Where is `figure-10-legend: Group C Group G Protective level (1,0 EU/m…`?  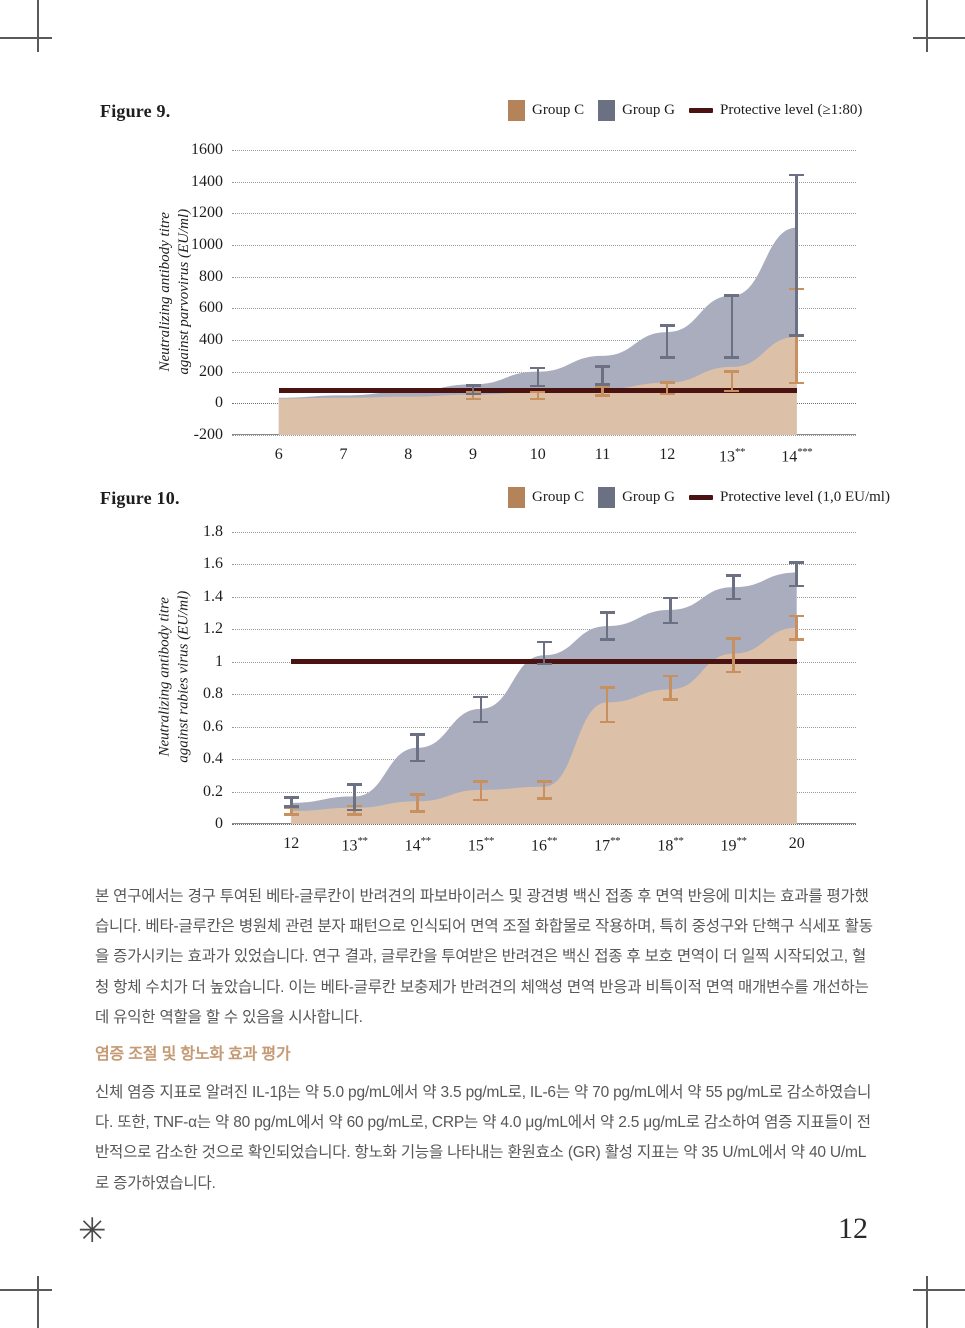 figure-10-legend: Group C Group G Protective level (1,0 EU/m… is located at coordinates (699, 497).